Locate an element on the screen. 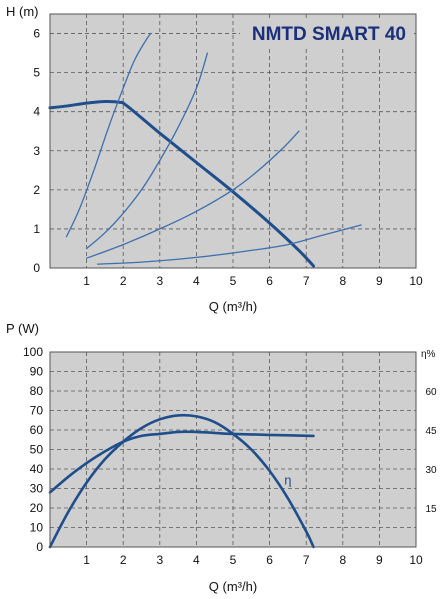 This screenshot has width=448, height=599. title-backdrop is located at coordinates (326, 33).